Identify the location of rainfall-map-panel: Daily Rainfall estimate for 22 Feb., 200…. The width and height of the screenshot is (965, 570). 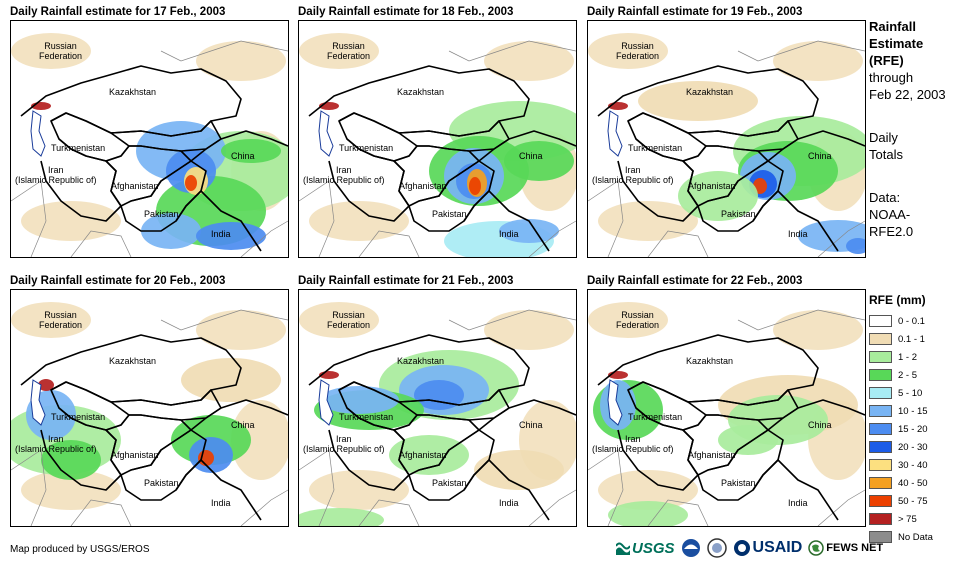
(726, 401).